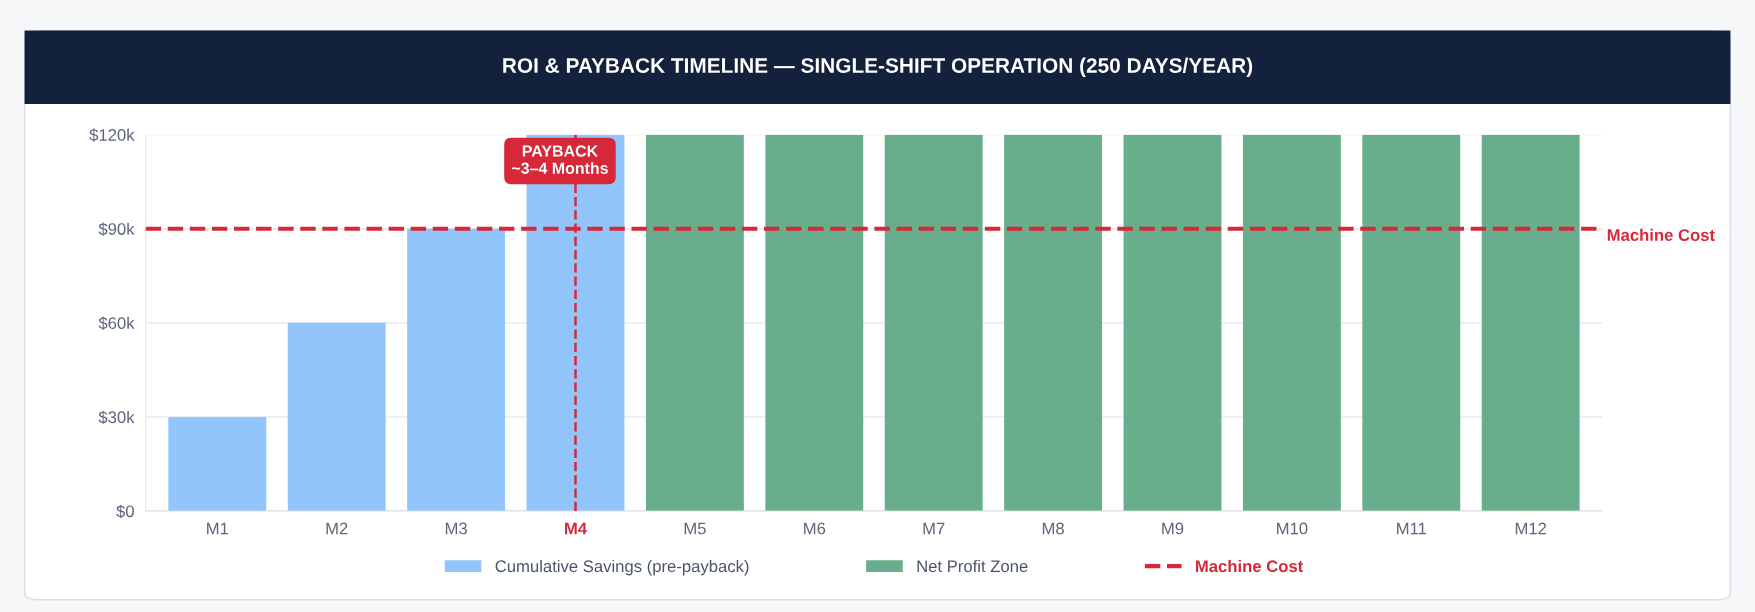 This screenshot has width=1755, height=612. I want to click on ref-line-label: Machine Cost, so click(1661, 234).